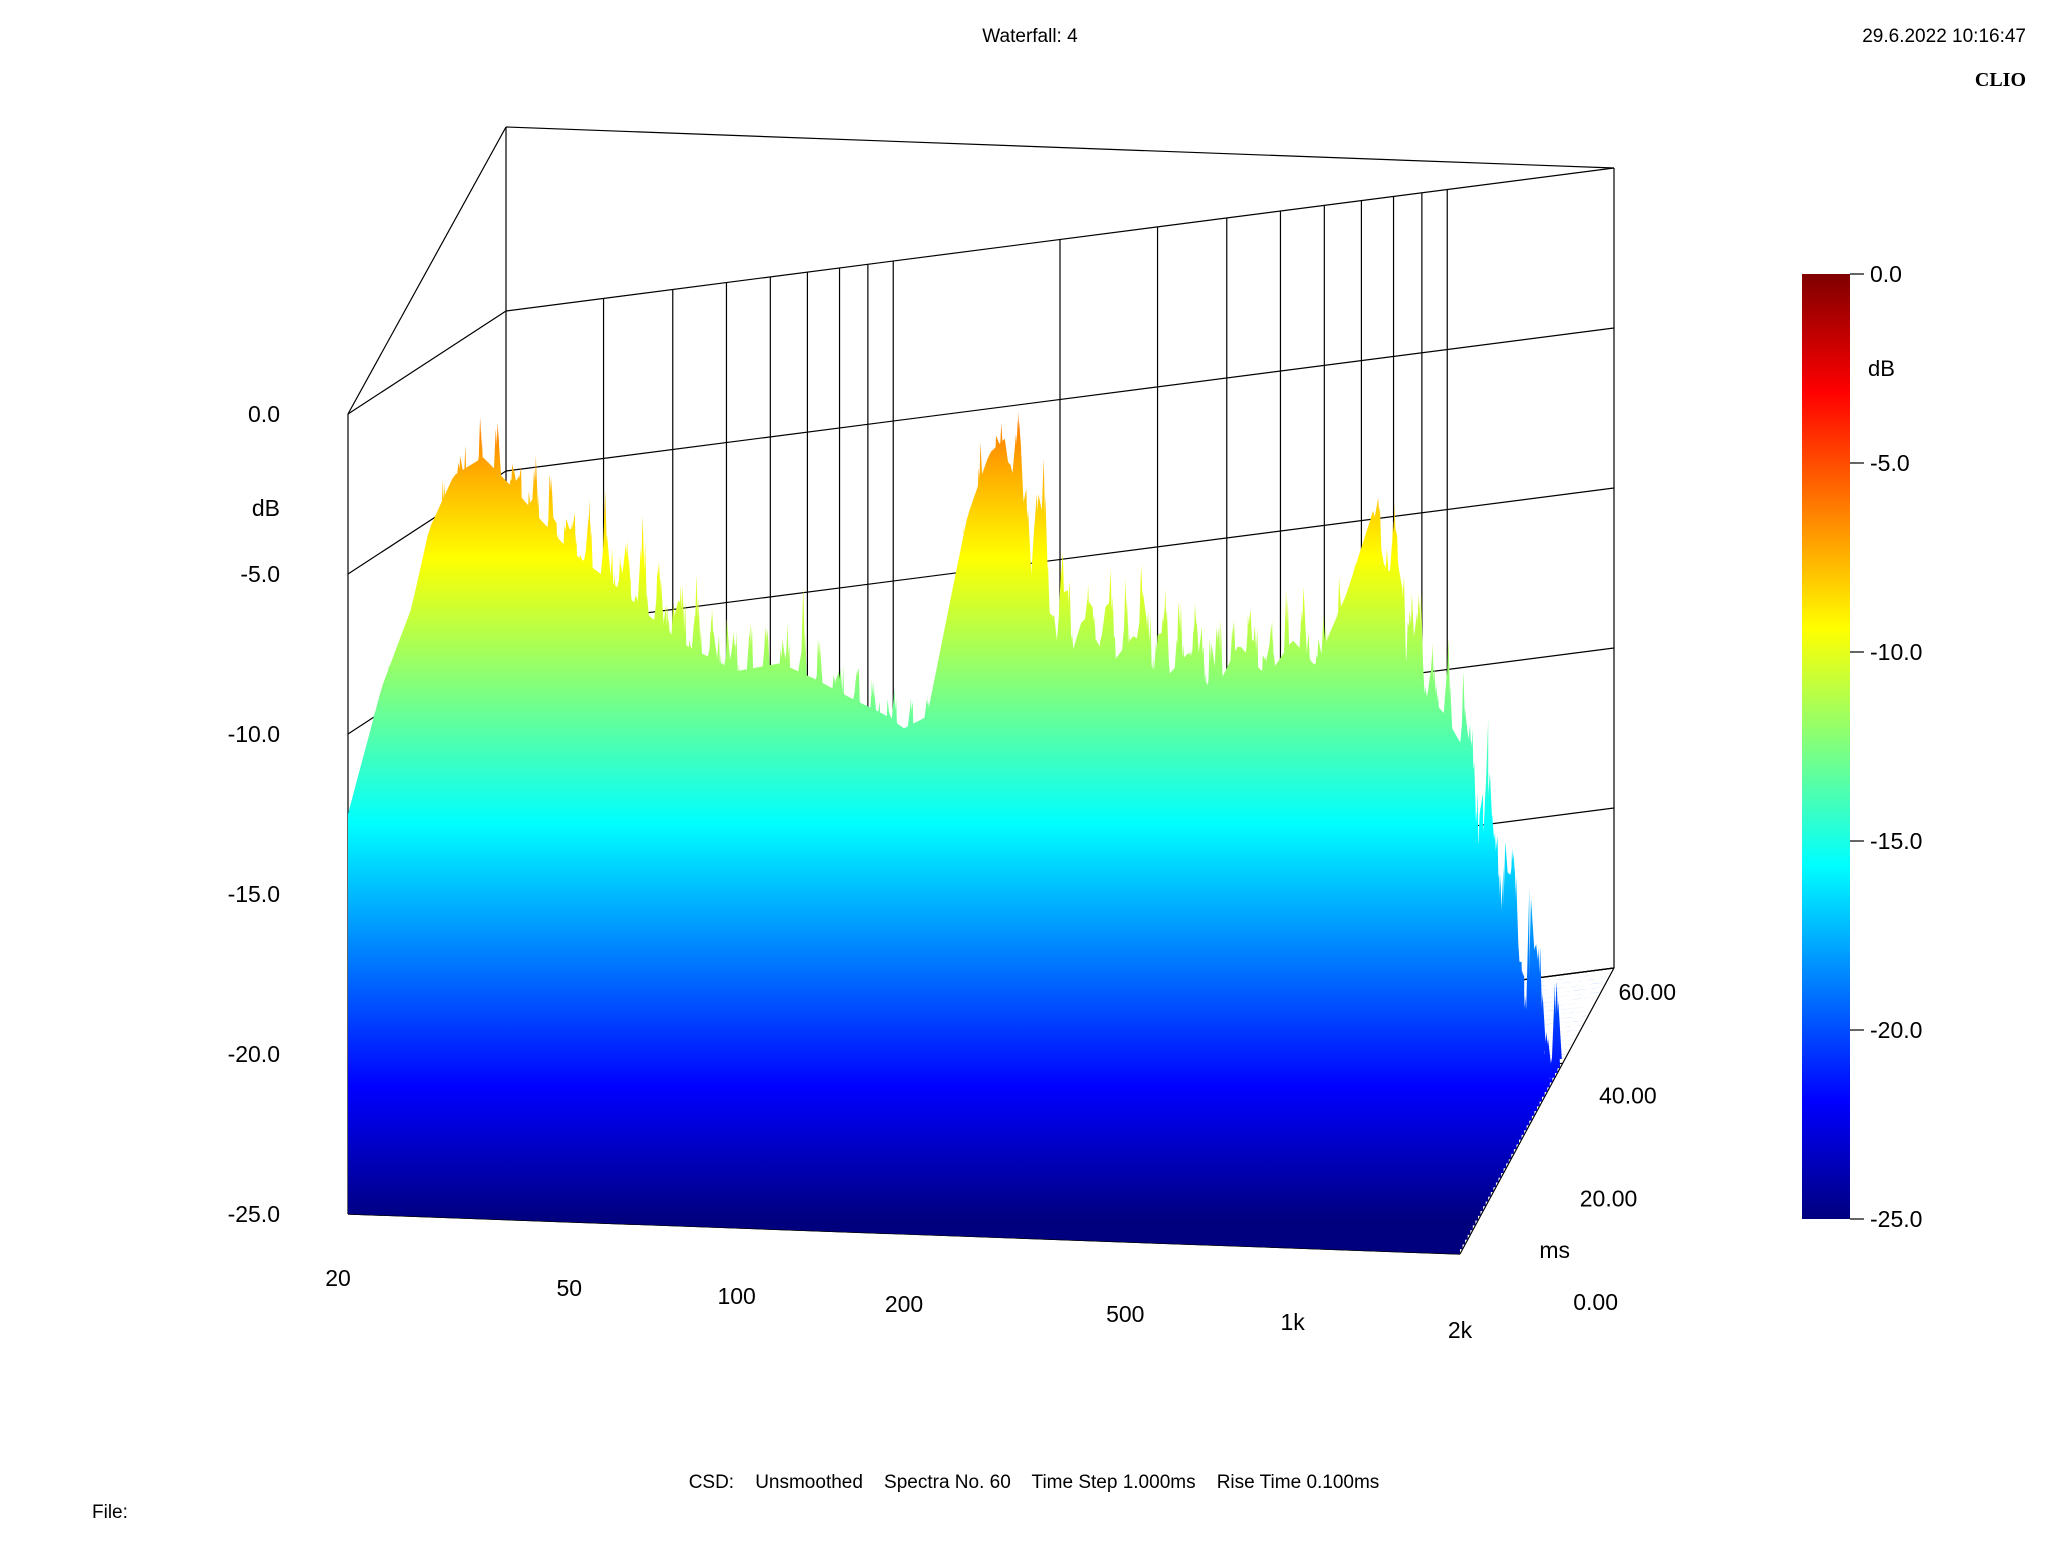 Image resolution: width=2048 pixels, height=1541 pixels. Describe the element at coordinates (254, 1214) in the screenshot. I see `y-tick-label: -25.0` at that location.